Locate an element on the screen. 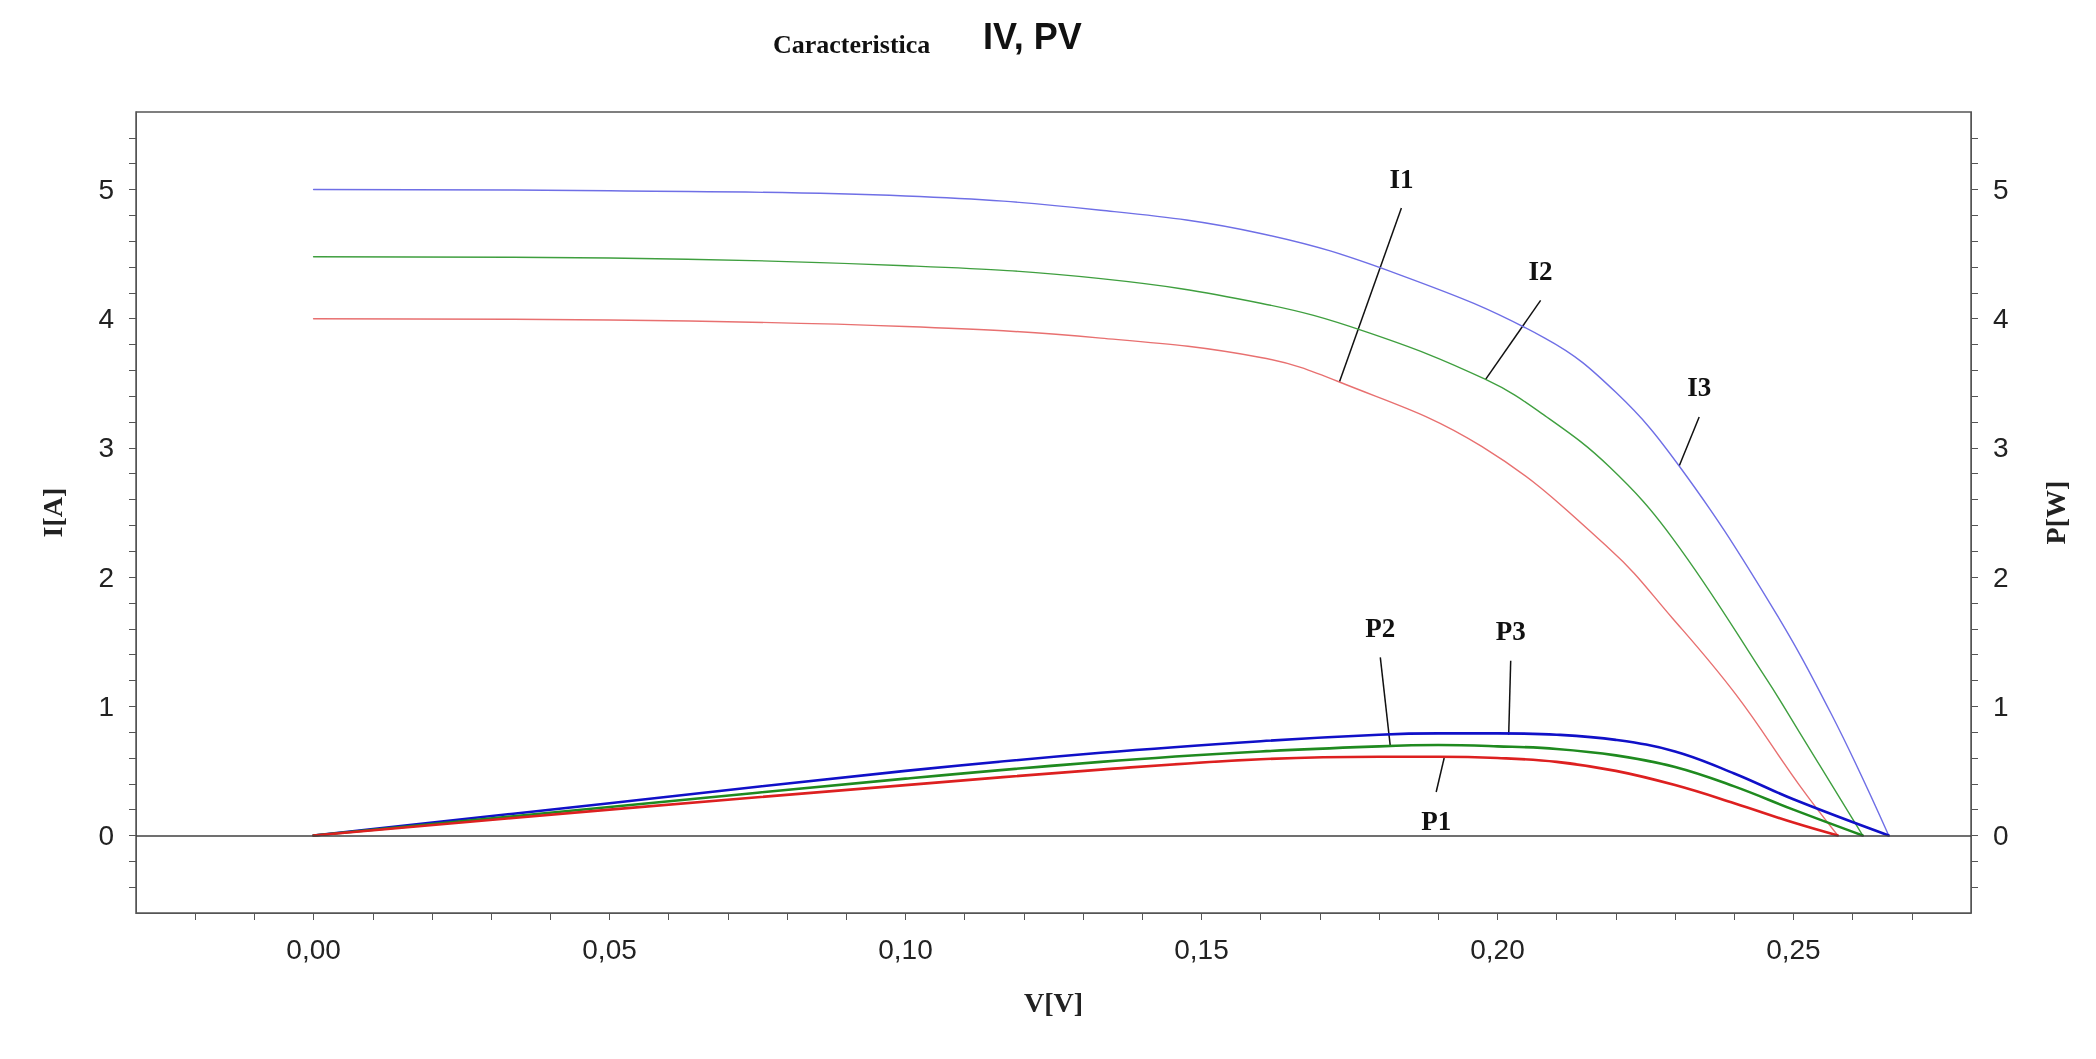 The image size is (2096, 1059). annotation: P3 is located at coordinates (1510, 631).